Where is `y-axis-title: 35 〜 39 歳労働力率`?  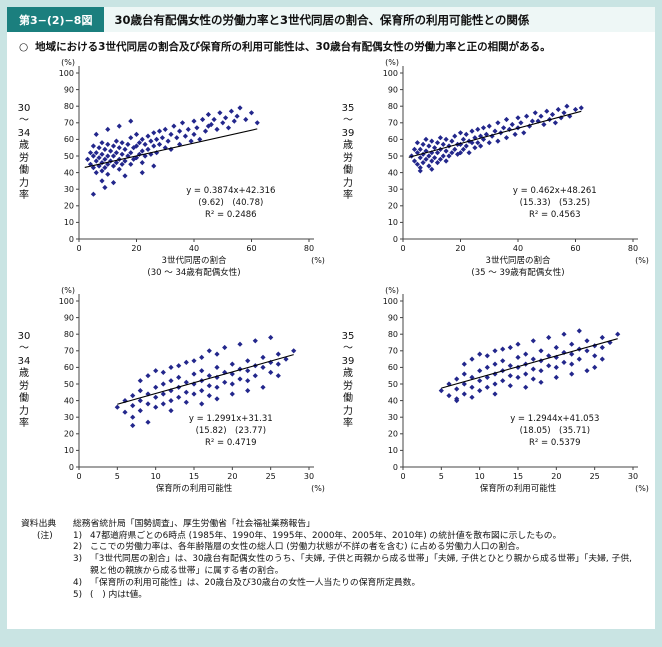
y-axis-title: 35 〜 39 歳労働力率 is located at coordinates (348, 381).